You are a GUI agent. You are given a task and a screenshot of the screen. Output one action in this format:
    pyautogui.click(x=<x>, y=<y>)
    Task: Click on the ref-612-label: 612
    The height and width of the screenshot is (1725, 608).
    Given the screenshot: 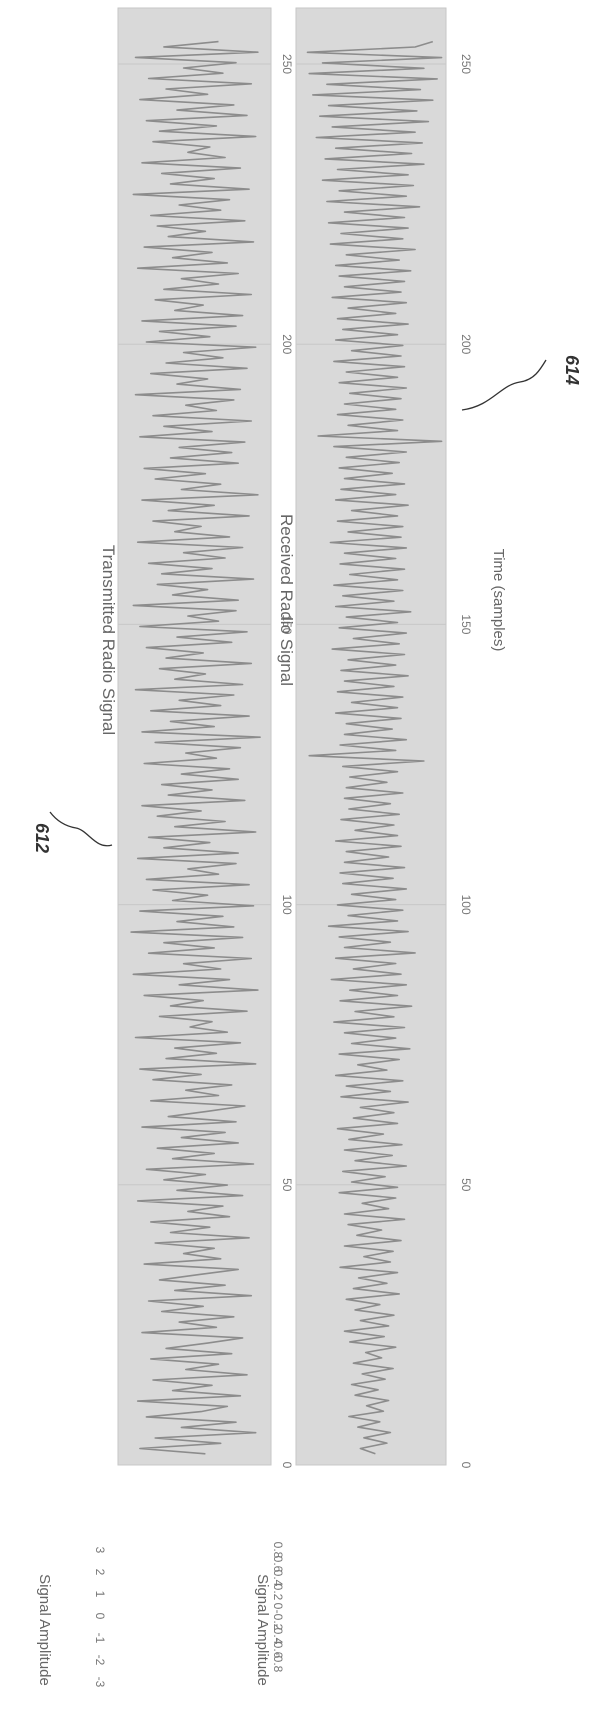 What is the action you would take?
    pyautogui.click(x=42, y=838)
    